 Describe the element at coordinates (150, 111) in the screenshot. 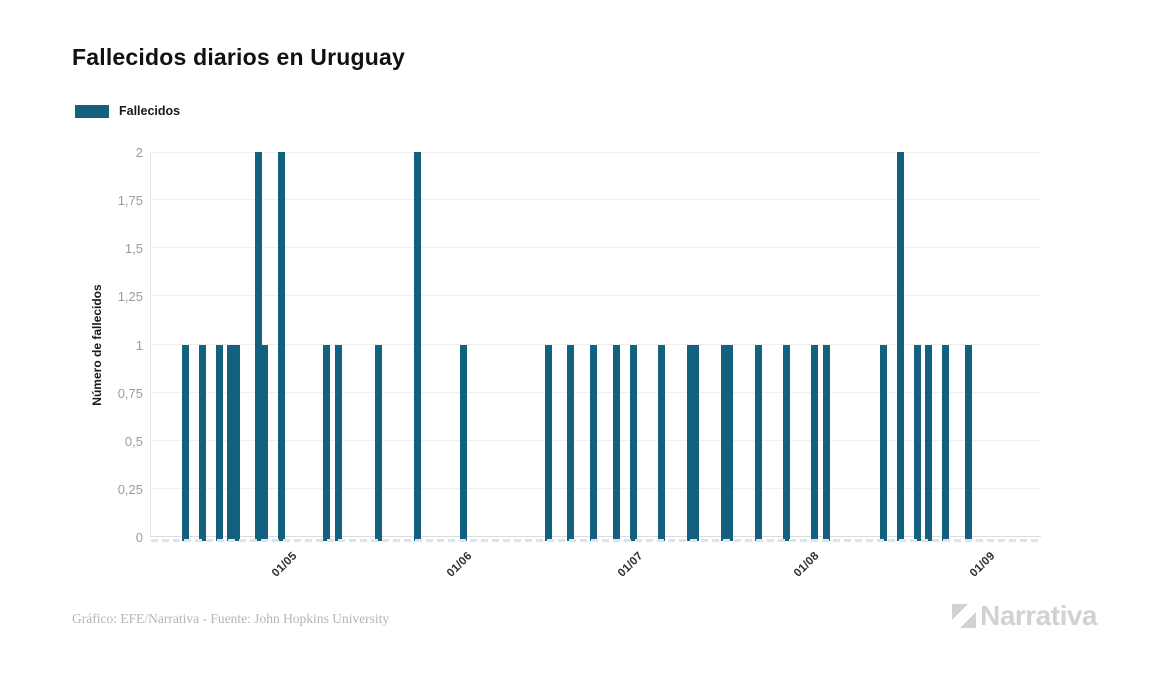

I see `legend-label: Fallecidos` at that location.